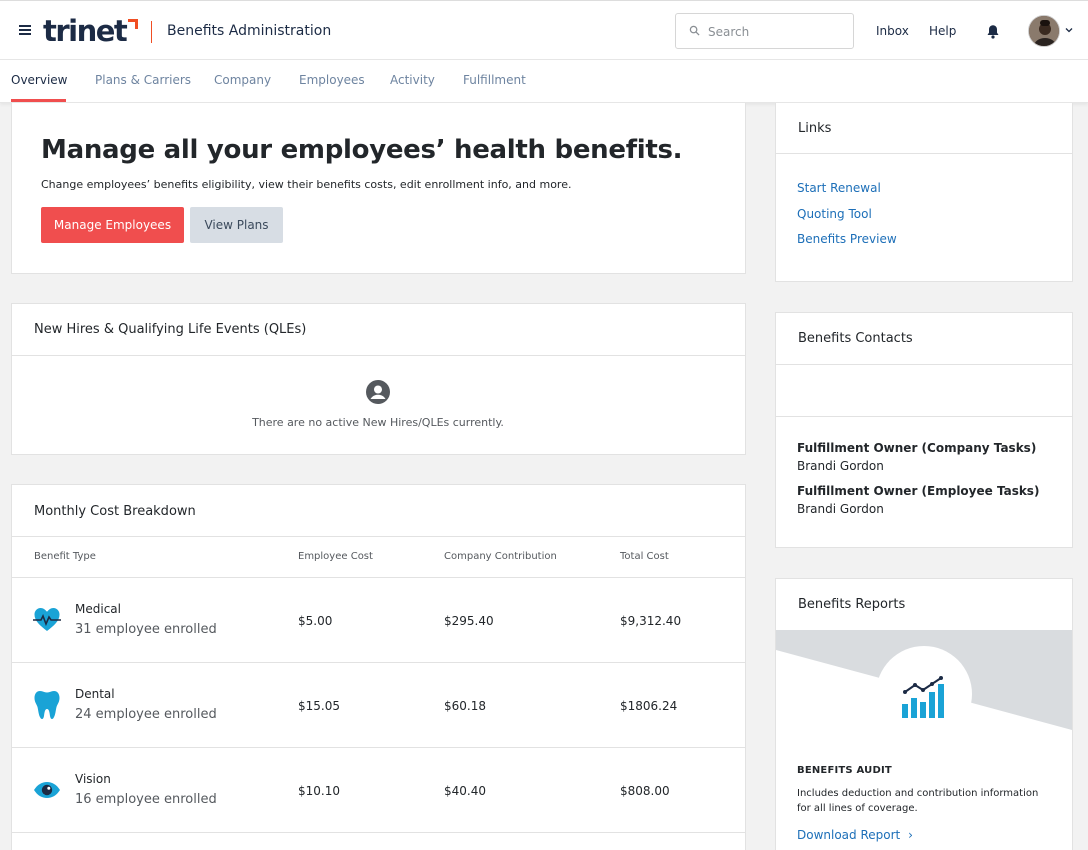  I want to click on employee-cost: $10.10, so click(319, 791).